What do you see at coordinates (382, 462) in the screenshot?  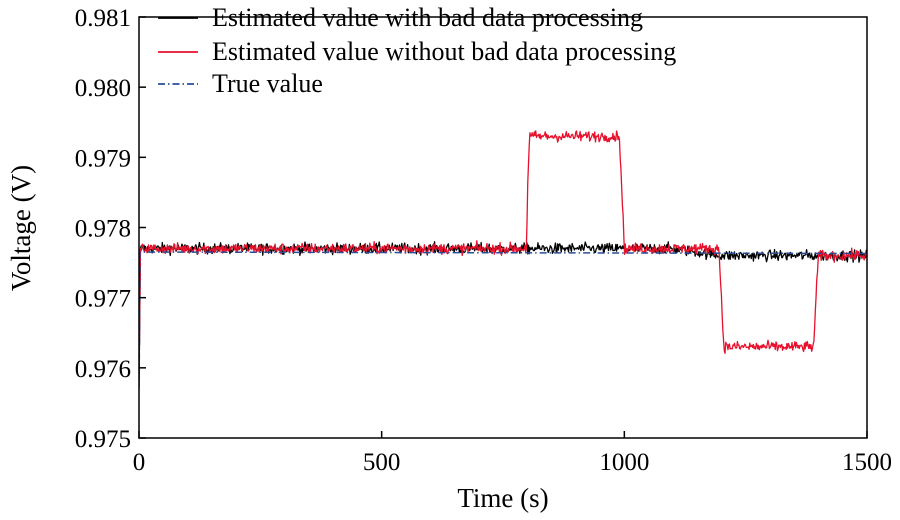 I see `x-tick-label: 500` at bounding box center [382, 462].